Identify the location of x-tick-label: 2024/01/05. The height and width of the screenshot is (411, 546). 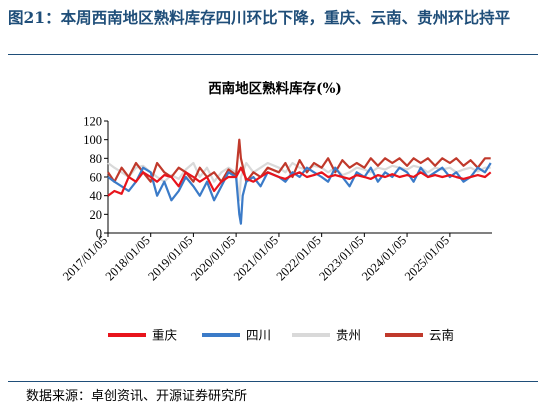
(384, 258).